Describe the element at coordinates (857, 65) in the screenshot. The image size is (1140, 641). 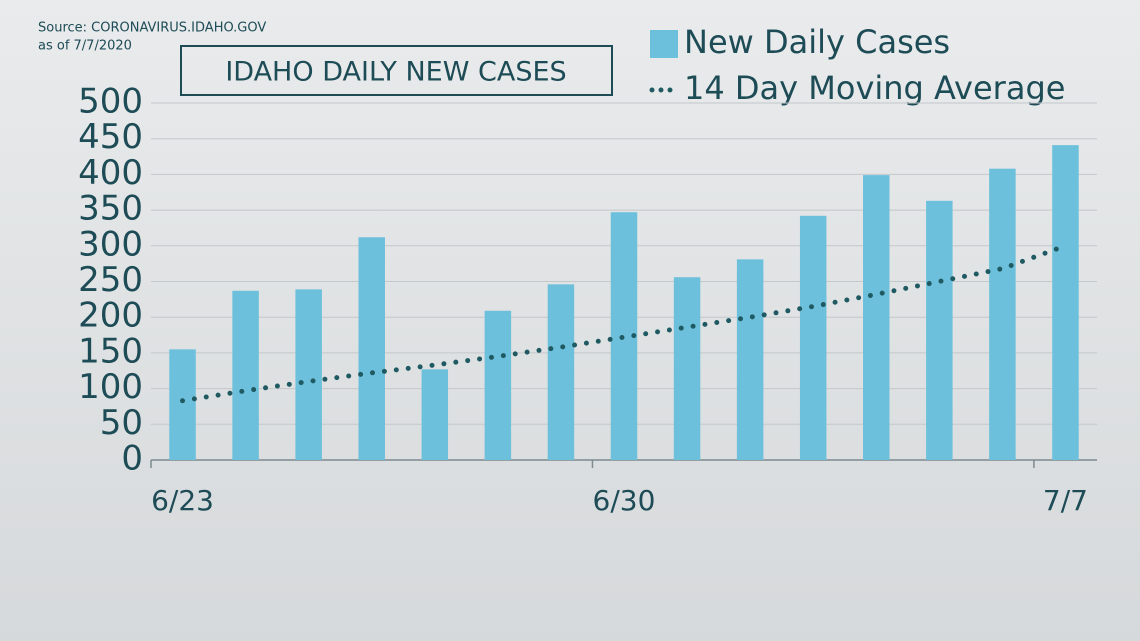
I see `legend: New Daily Cases 14 Day Moving Average` at that location.